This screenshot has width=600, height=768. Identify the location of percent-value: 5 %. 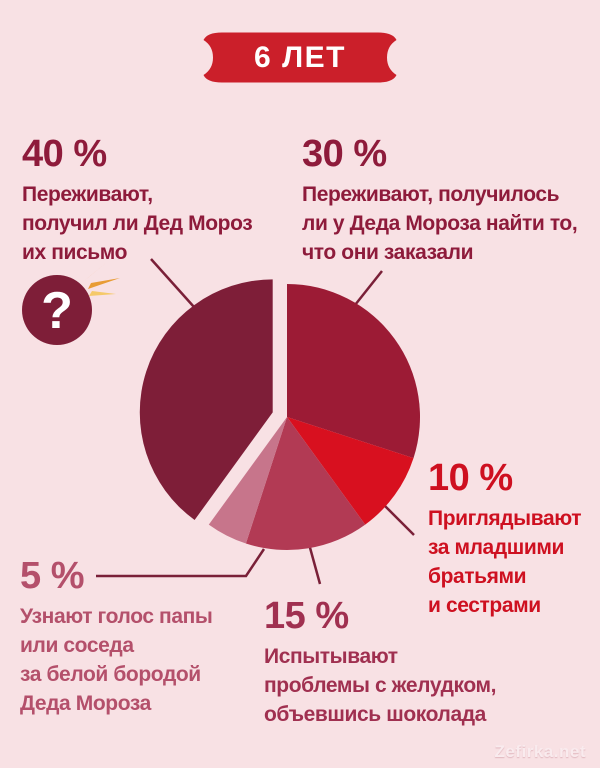
(52, 576).